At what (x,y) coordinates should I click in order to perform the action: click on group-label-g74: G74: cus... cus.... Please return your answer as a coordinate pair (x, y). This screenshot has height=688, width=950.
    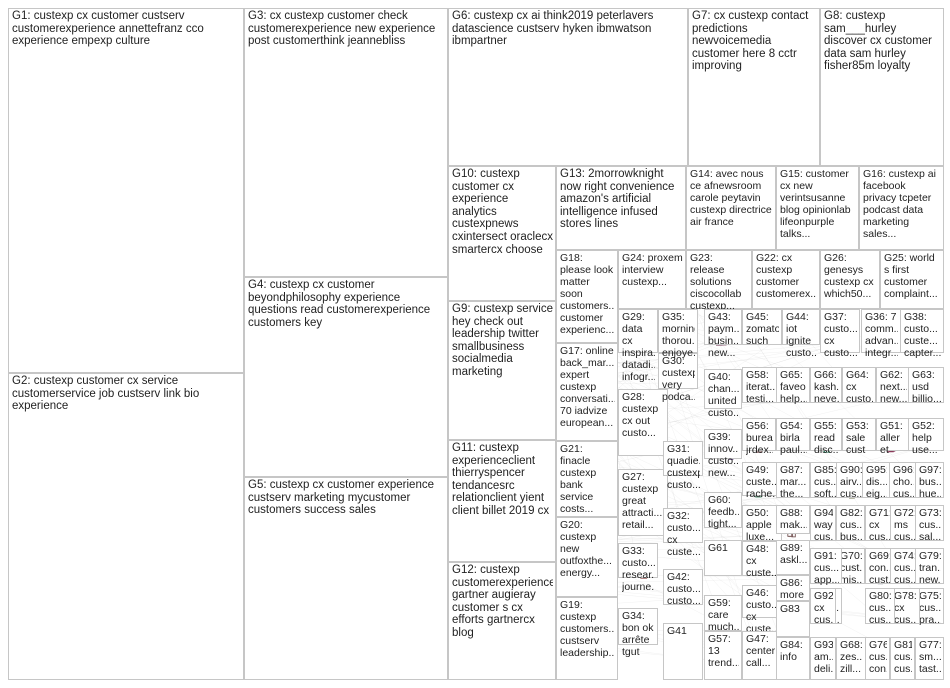
    Looking at the image, I should click on (905, 568).